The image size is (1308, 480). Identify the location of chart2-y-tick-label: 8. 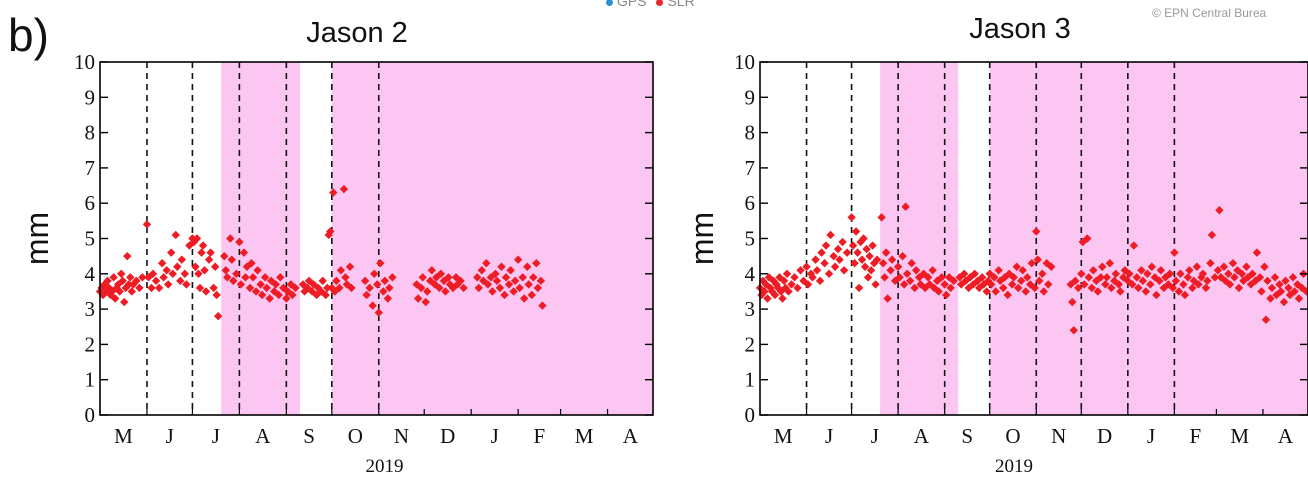
(750, 133).